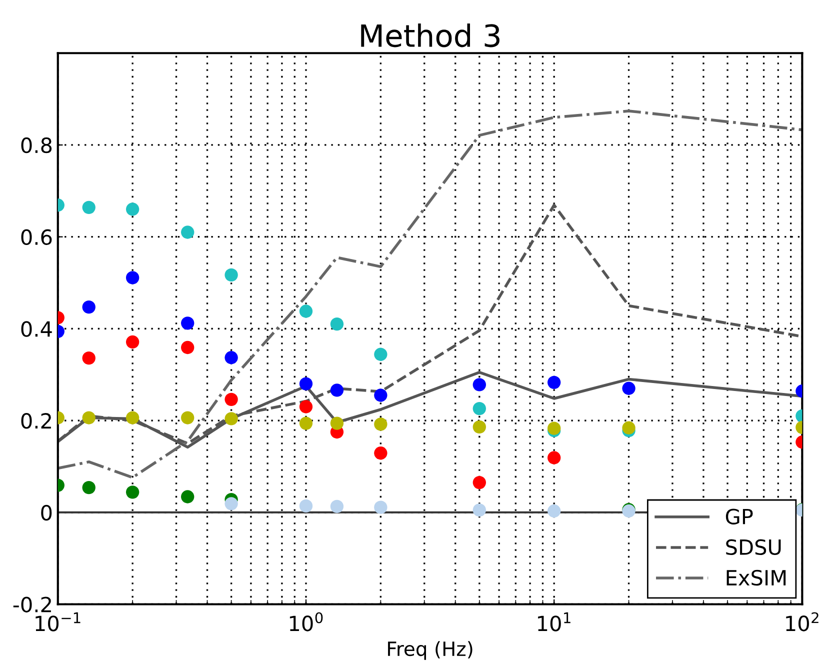 Image resolution: width=827 pixels, height=664 pixels. What do you see at coordinates (36, 420) in the screenshot?
I see `y-tick-label: 0.2` at bounding box center [36, 420].